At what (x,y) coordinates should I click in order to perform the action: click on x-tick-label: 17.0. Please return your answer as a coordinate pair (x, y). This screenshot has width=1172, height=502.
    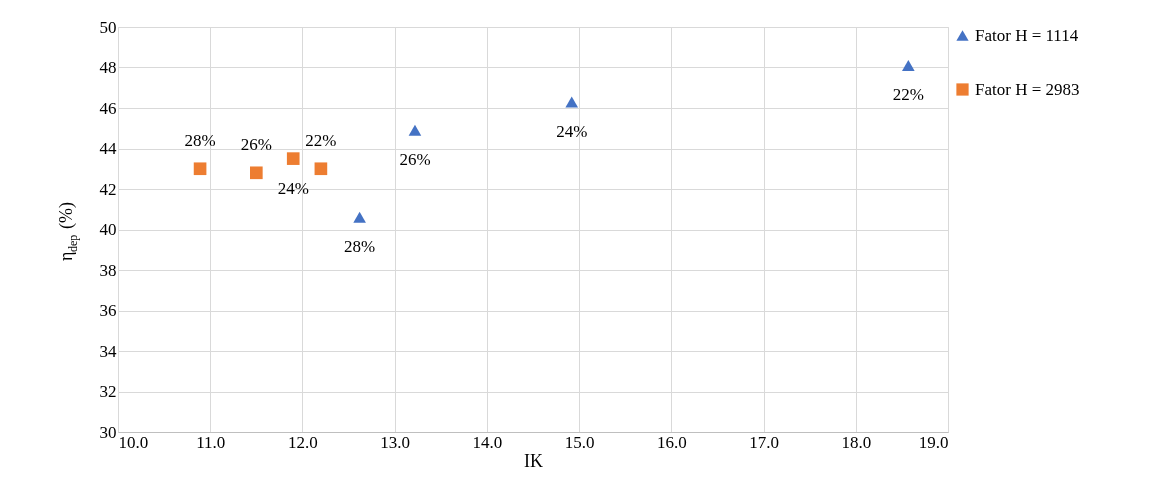
    Looking at the image, I should click on (764, 442).